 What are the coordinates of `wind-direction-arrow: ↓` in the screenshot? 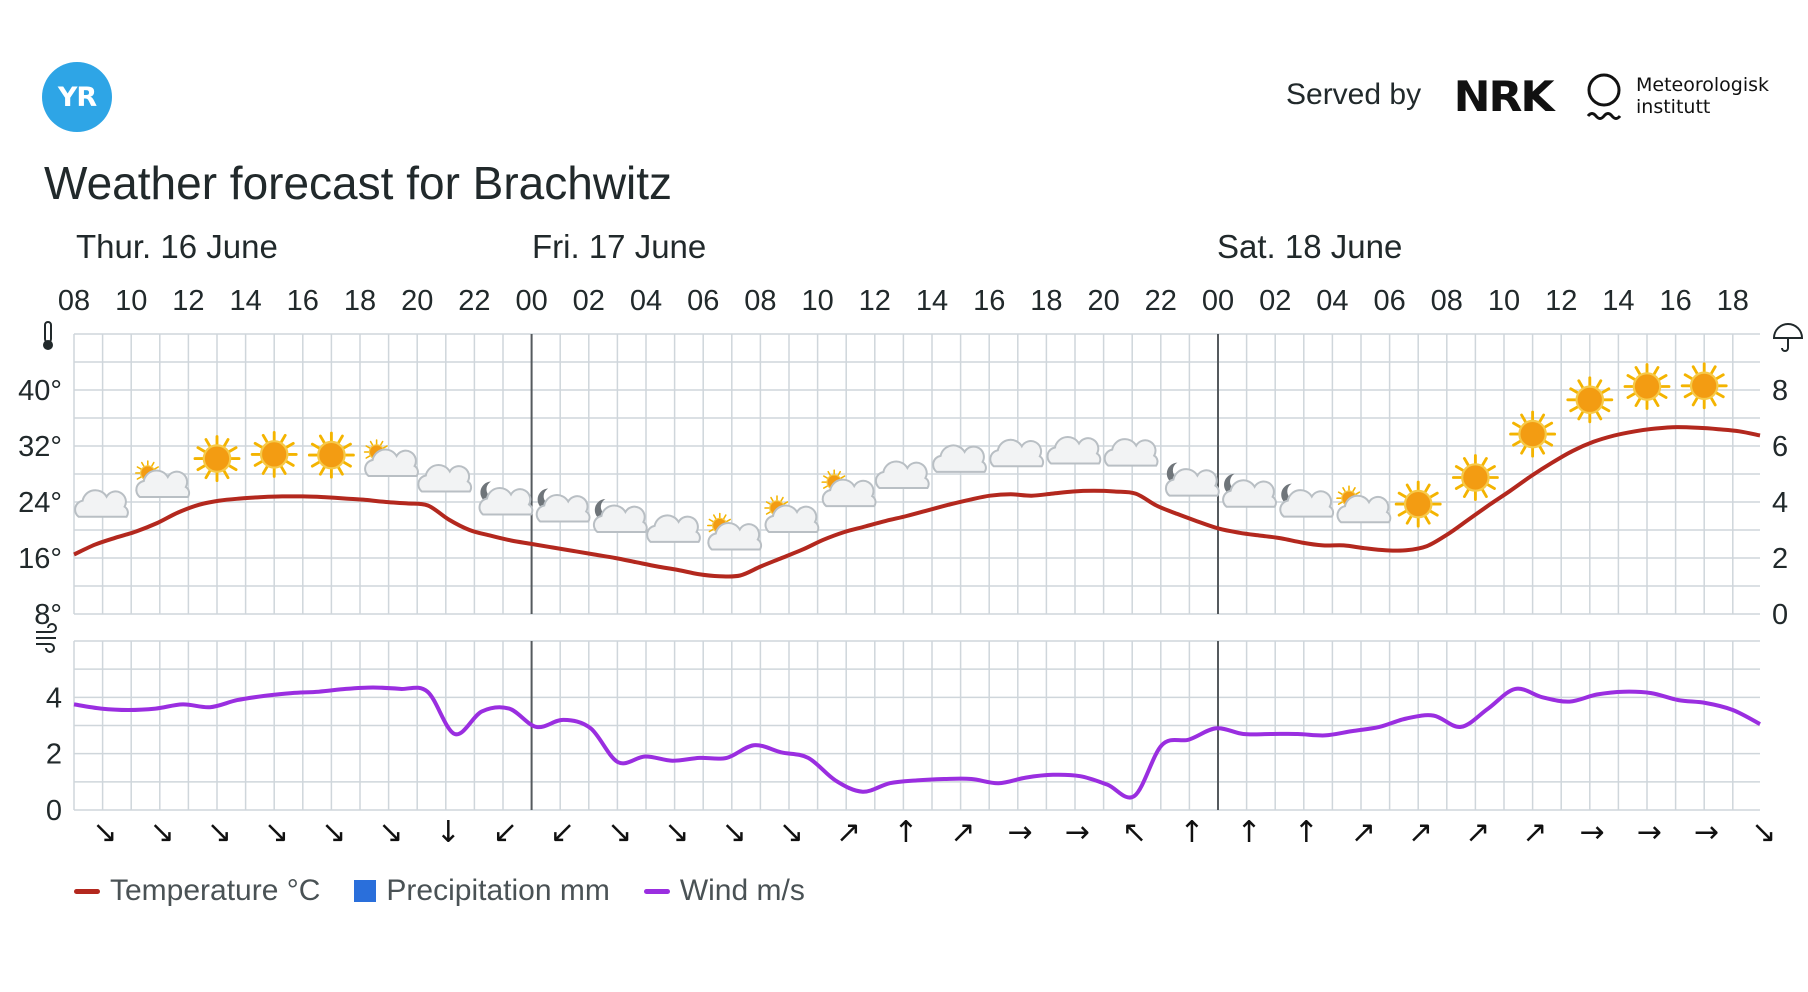 It's located at (448, 832).